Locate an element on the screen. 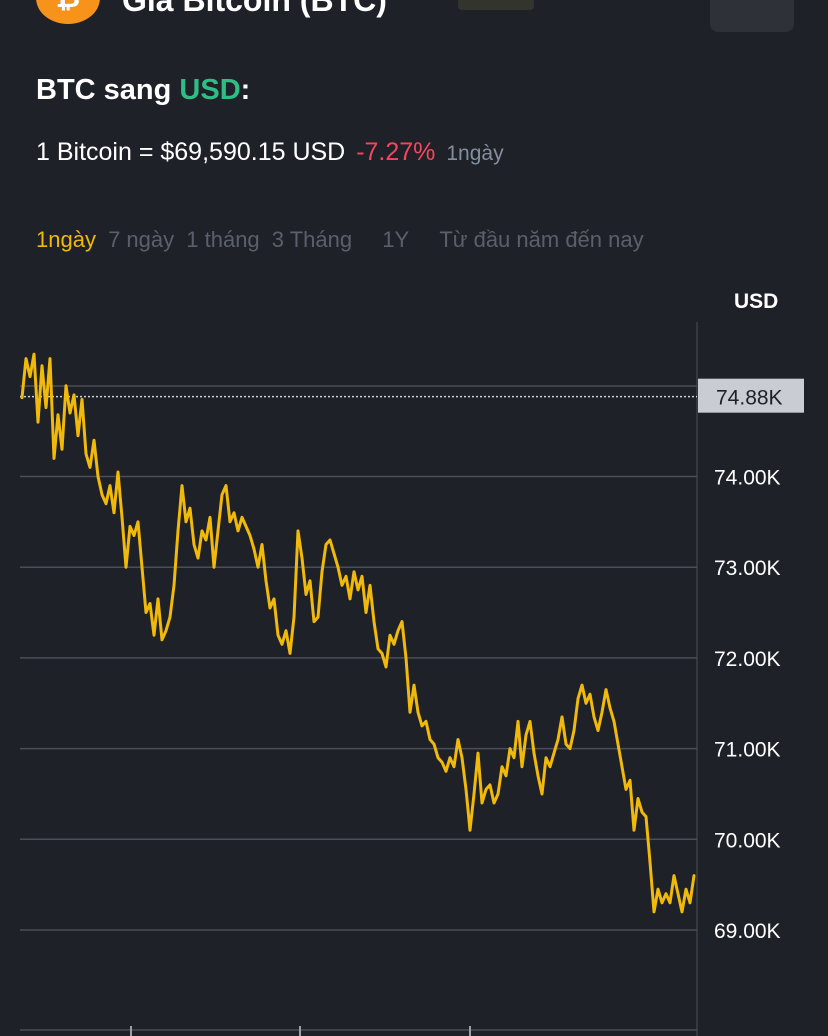  header-badge is located at coordinates (496, 5).